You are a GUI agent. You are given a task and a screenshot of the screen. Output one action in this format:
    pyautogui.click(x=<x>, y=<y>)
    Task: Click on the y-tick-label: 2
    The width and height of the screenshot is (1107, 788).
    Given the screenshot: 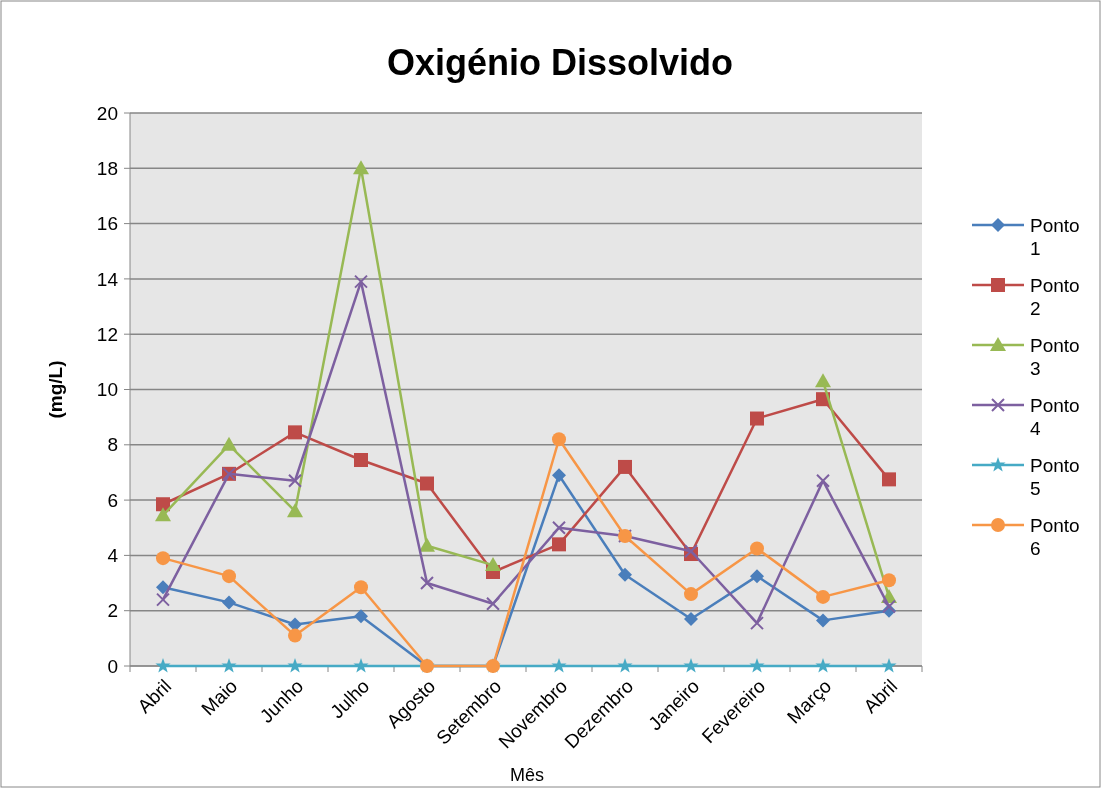 What is the action you would take?
    pyautogui.click(x=112, y=611)
    